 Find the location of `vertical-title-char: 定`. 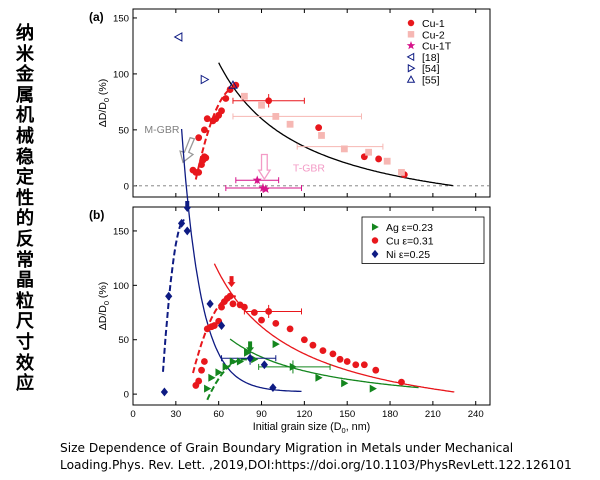

vertical-title-char: 定 is located at coordinates (25, 178).